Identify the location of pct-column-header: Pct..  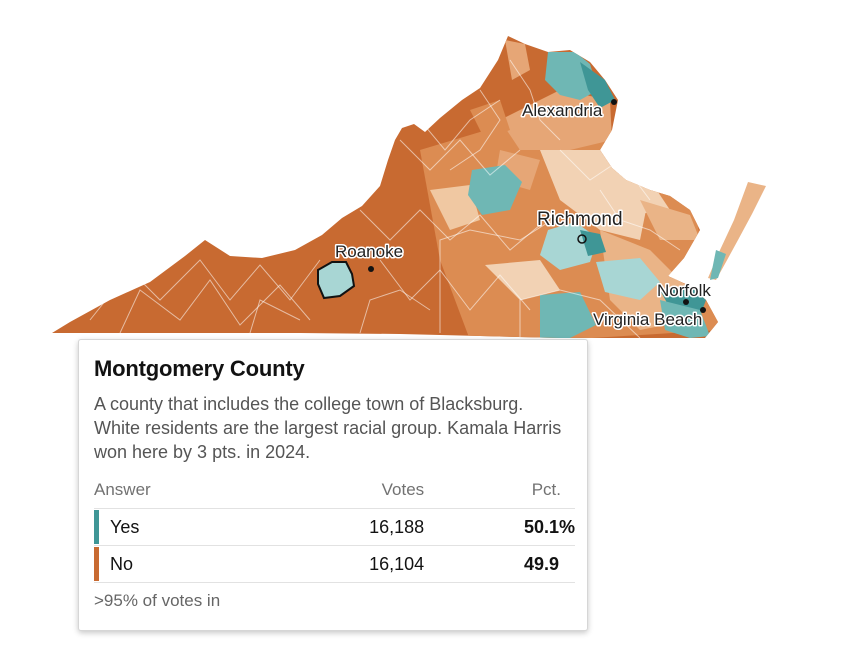
(499, 491).